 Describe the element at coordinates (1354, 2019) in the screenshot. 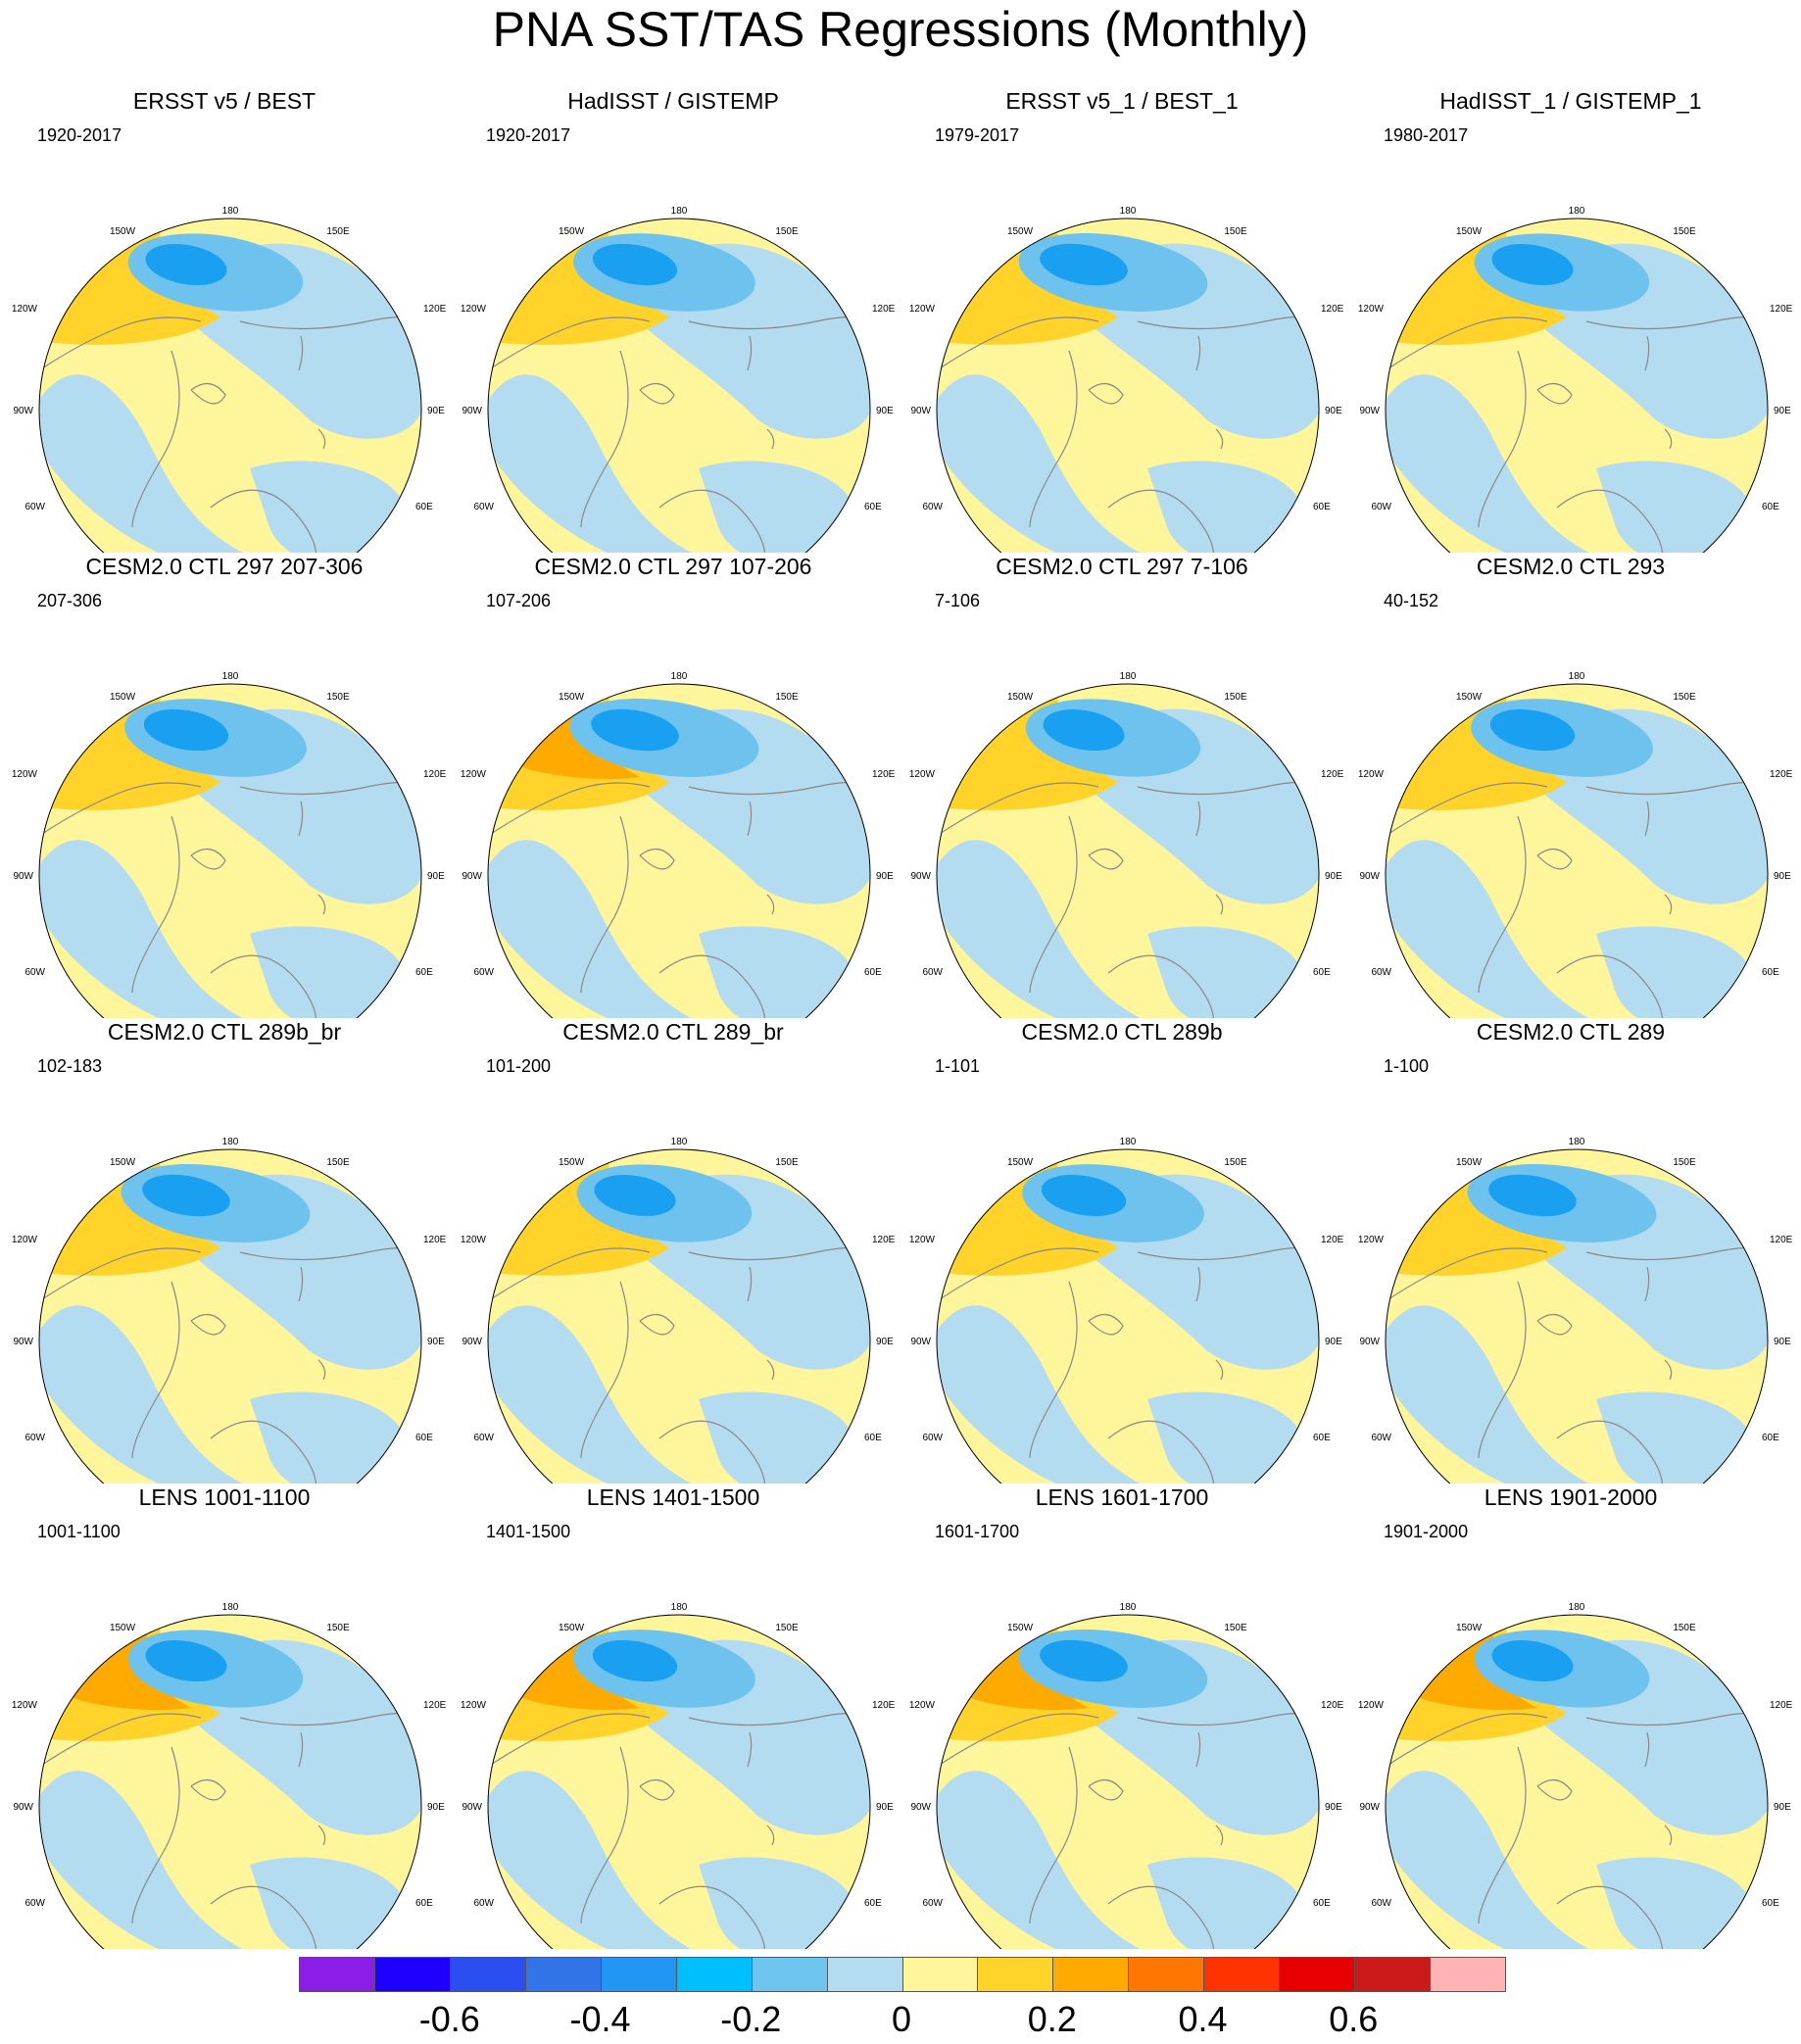

I see `colorbar-label: 0.6` at that location.